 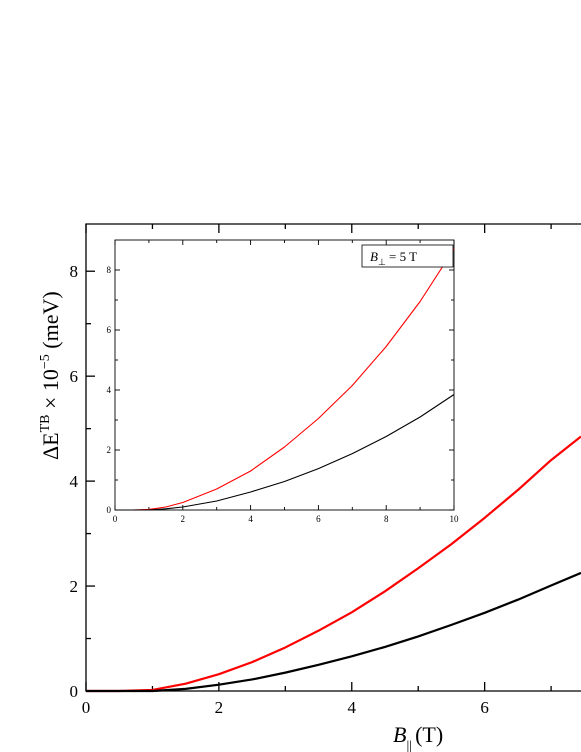 I want to click on svg-text: B⊥ = 5 T, so click(x=393, y=258).